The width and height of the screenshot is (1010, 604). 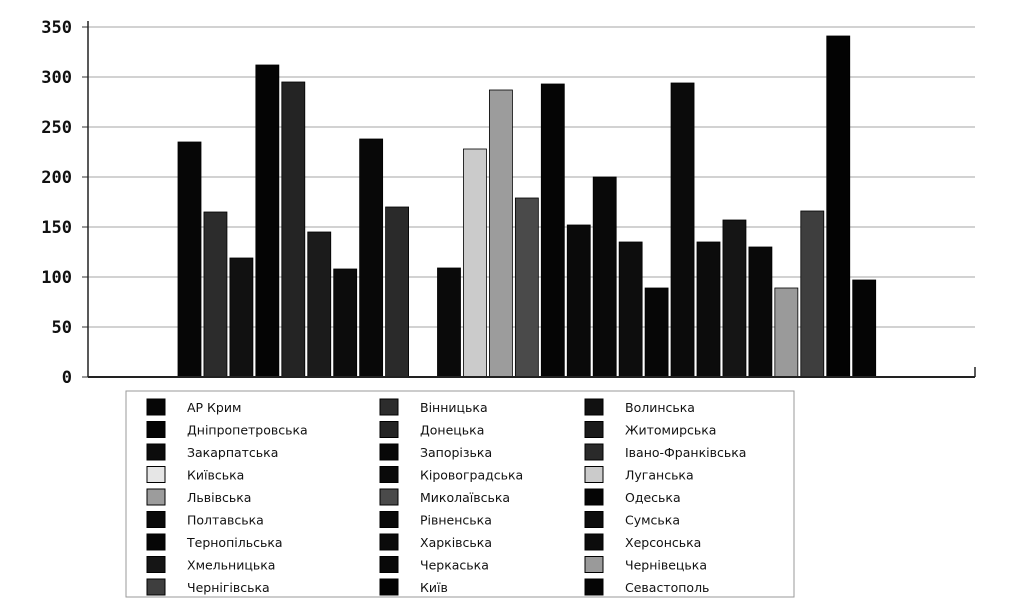 What do you see at coordinates (56, 228) in the screenshot?
I see `y-tick-label: 150` at bounding box center [56, 228].